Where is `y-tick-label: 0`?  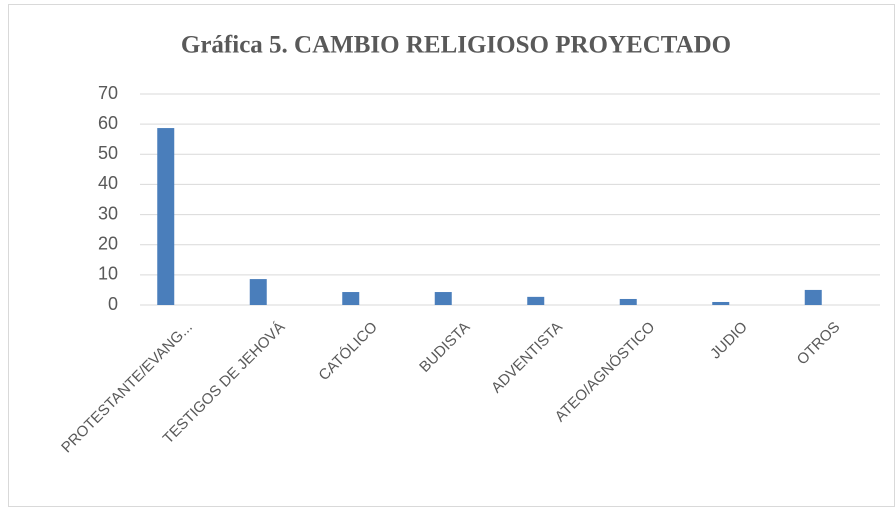
y-tick-label: 0 is located at coordinates (113, 304).